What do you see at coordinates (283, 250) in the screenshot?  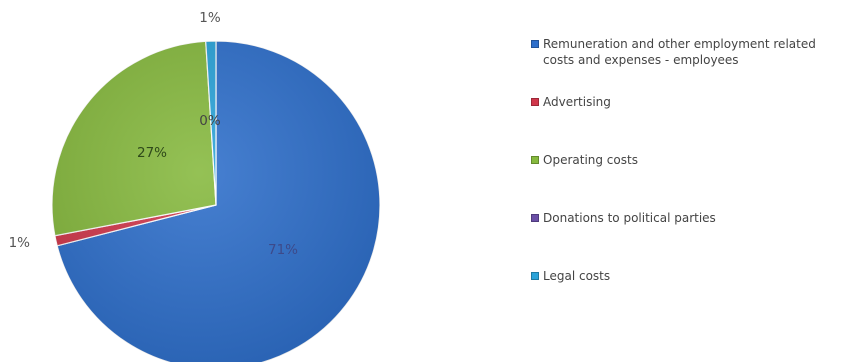 I see `data-label-remuneration: 71%` at bounding box center [283, 250].